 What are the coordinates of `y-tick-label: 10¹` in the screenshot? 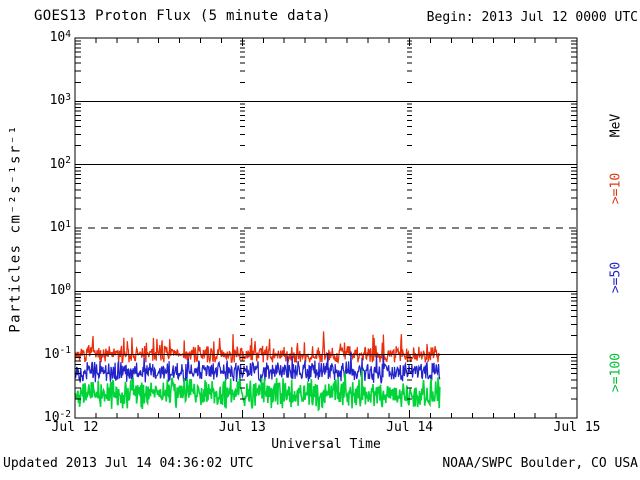 It's located at (60, 226).